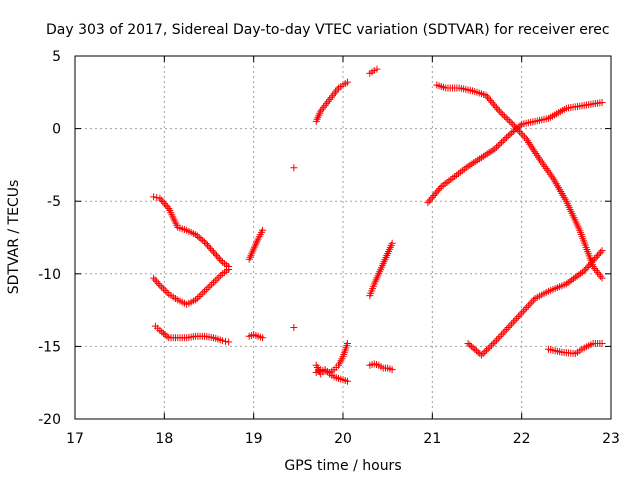 The width and height of the screenshot is (640, 480). Describe the element at coordinates (522, 439) in the screenshot. I see `x-tick-label: 22` at that location.